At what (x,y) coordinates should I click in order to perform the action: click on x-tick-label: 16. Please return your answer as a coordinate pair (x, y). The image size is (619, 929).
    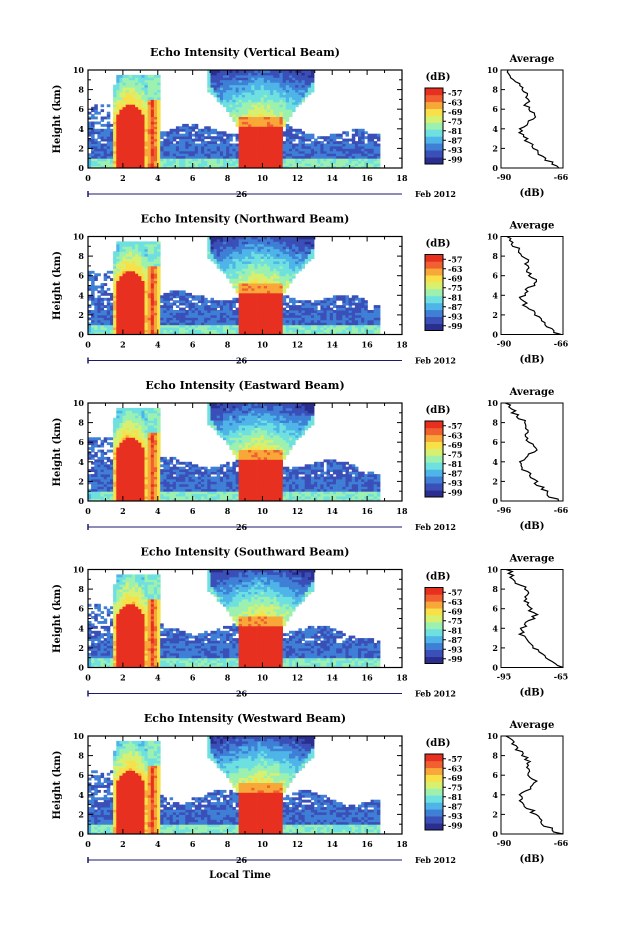
    Looking at the image, I should click on (368, 178).